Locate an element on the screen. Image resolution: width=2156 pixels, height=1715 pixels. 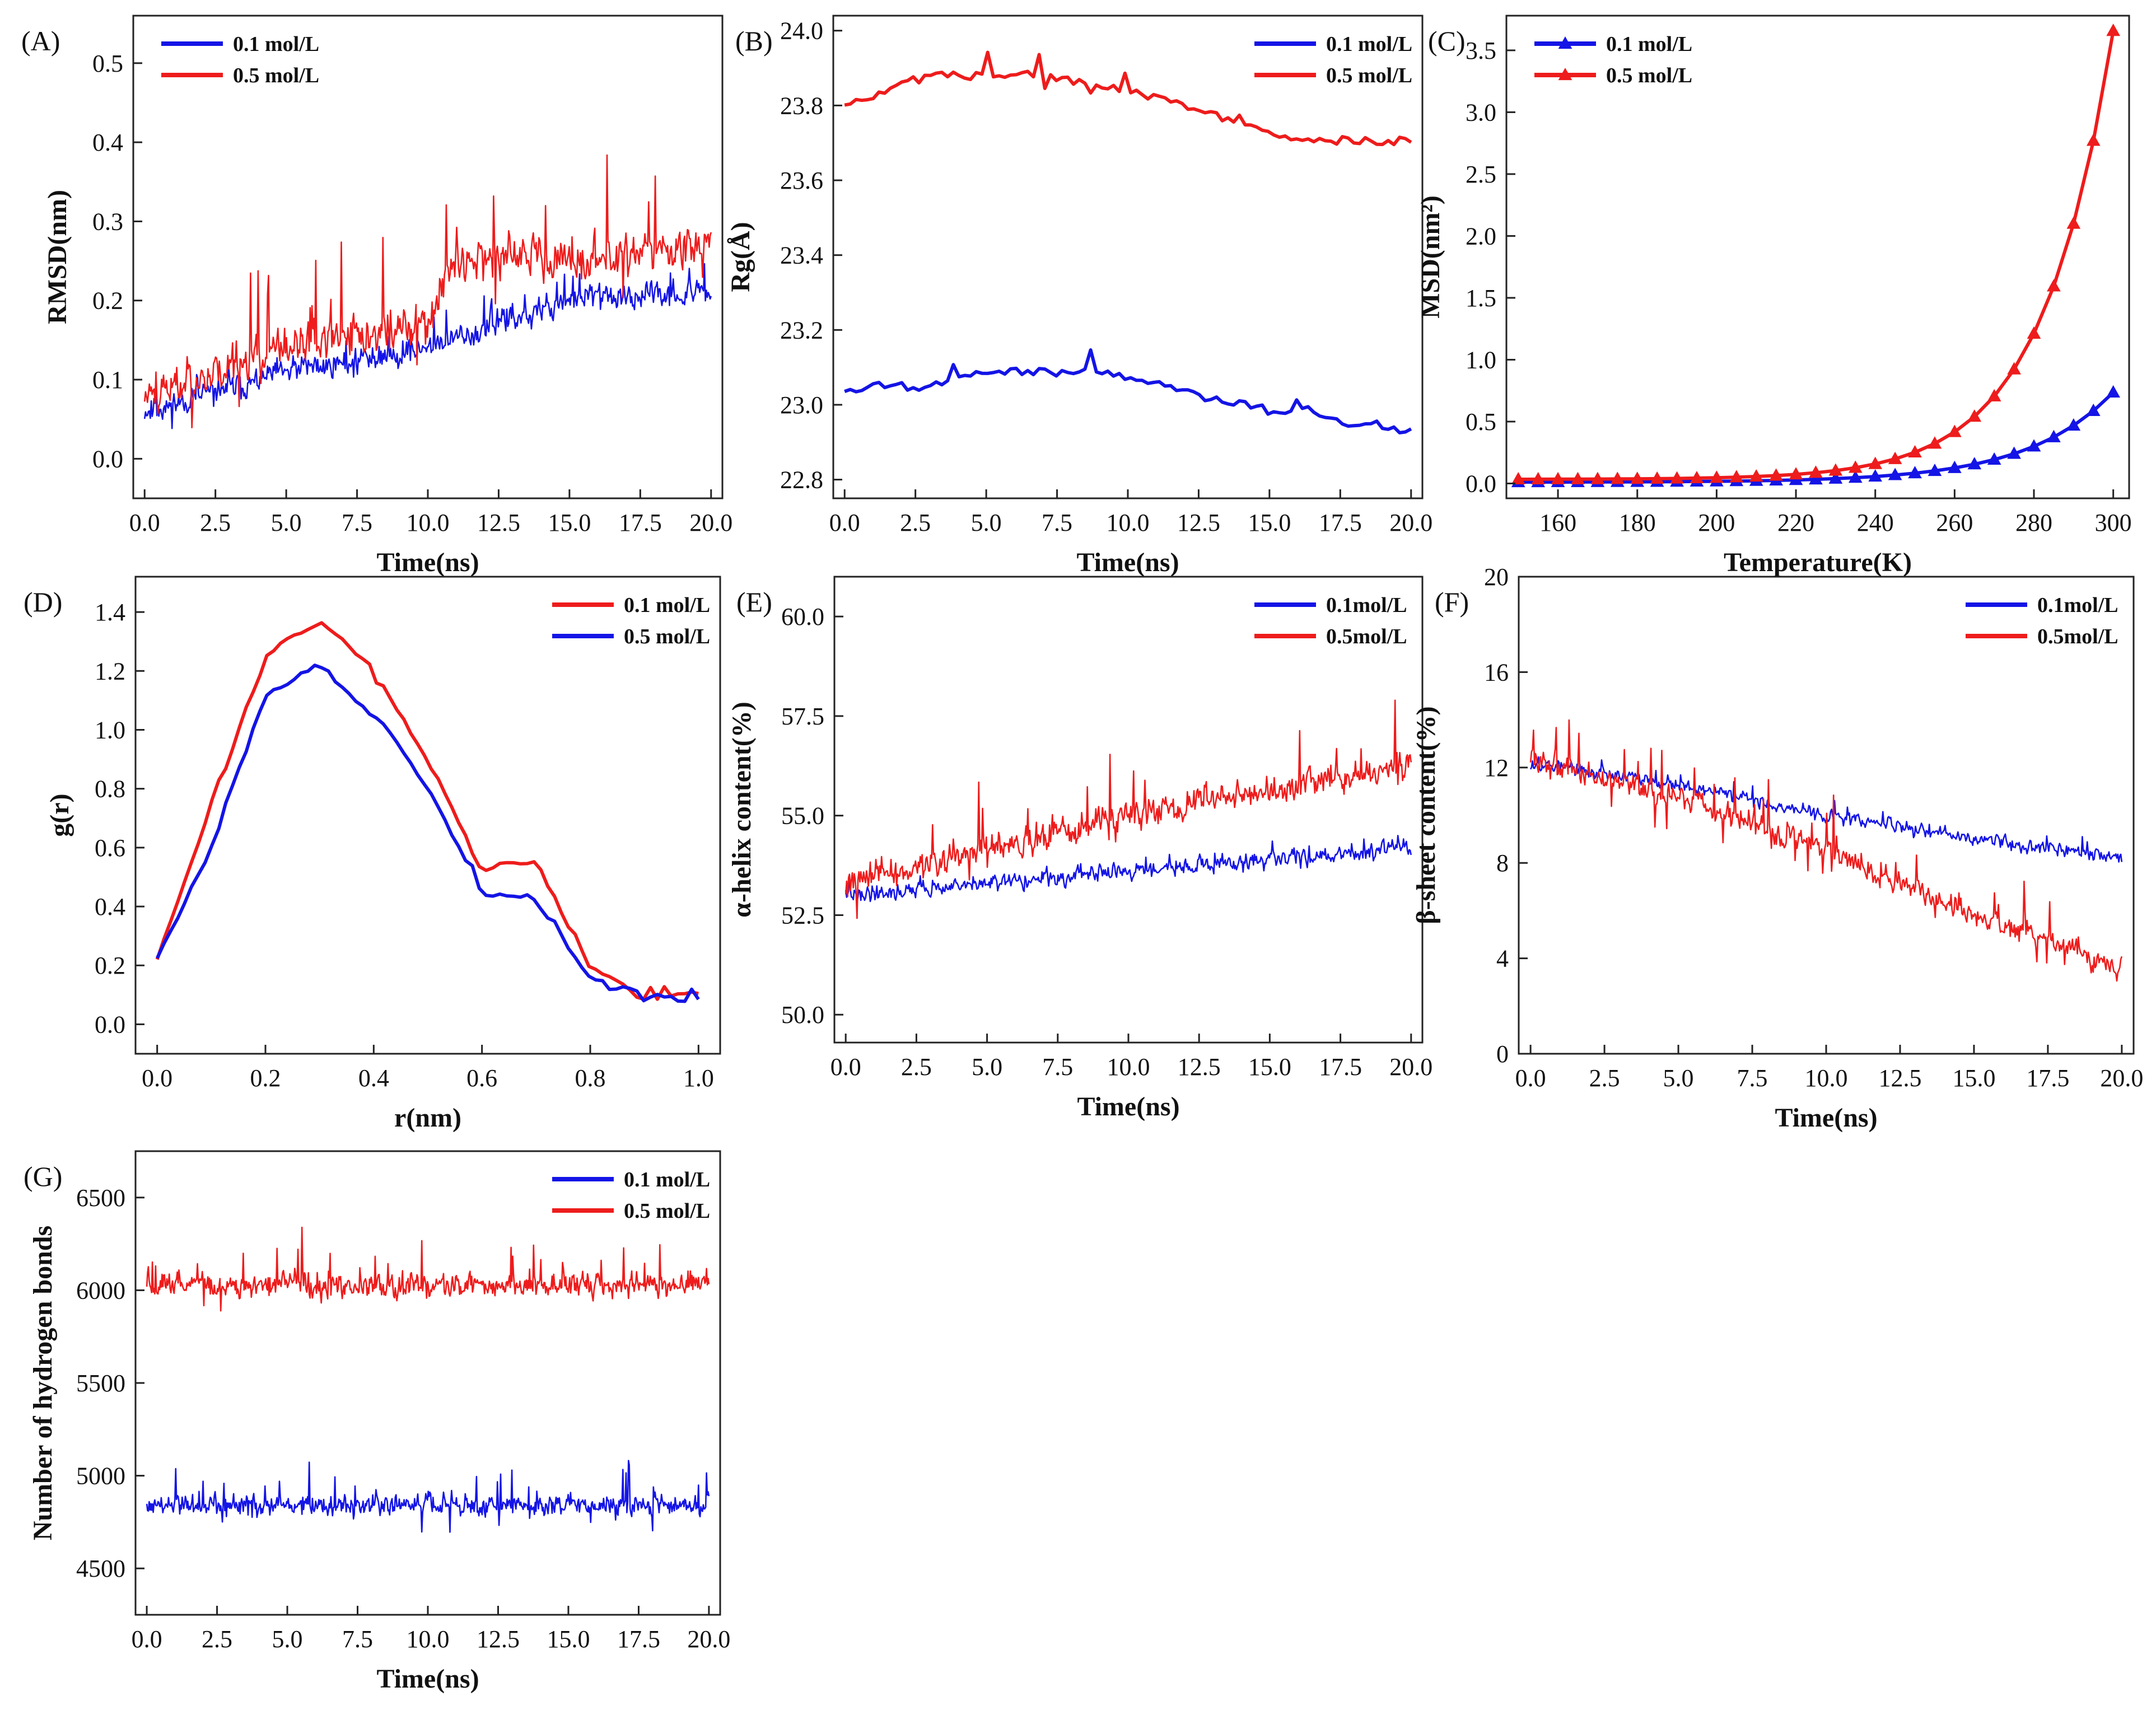
x-tick-label-D-1: 0.2 is located at coordinates (266, 1078).